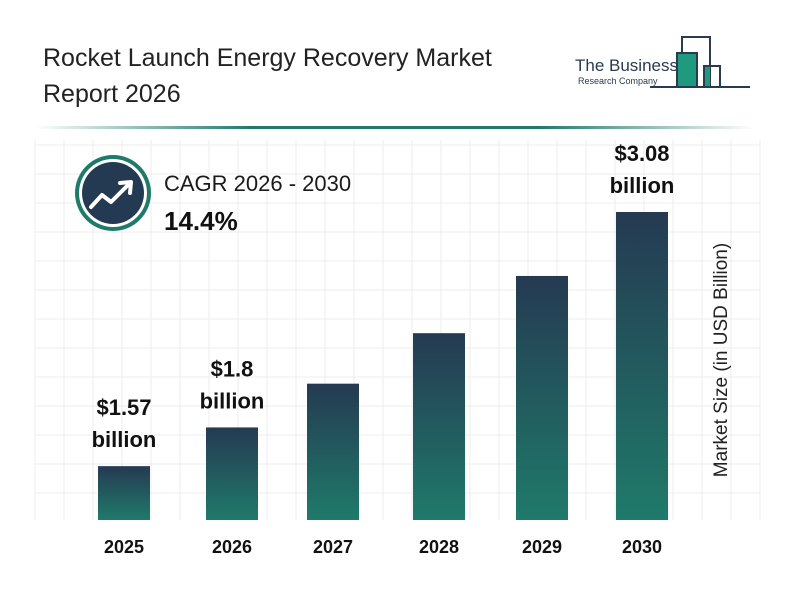  What do you see at coordinates (232, 368) in the screenshot?
I see `data-label-value: $1.8` at bounding box center [232, 368].